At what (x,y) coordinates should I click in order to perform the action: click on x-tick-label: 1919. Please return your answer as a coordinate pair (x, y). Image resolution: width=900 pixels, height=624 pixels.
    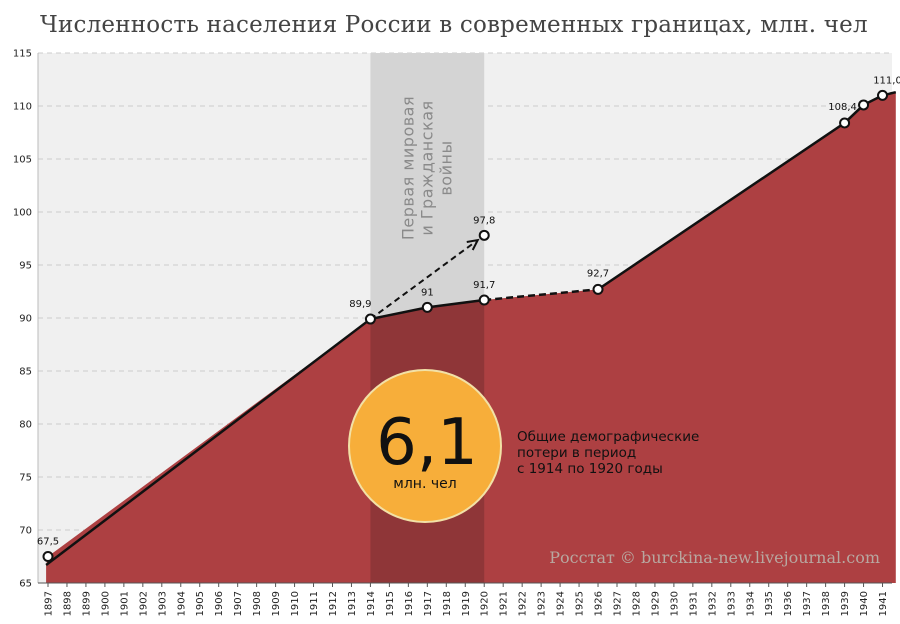
    Looking at the image, I should click on (466, 603).